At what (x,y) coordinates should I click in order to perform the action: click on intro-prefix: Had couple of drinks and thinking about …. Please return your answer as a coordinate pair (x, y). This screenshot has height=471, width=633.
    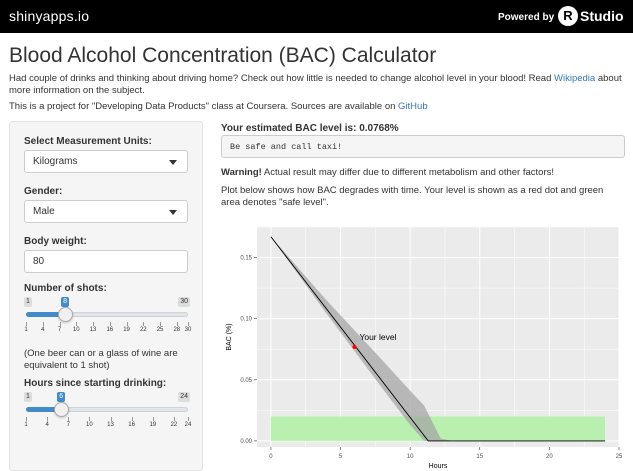
    Looking at the image, I should click on (282, 78).